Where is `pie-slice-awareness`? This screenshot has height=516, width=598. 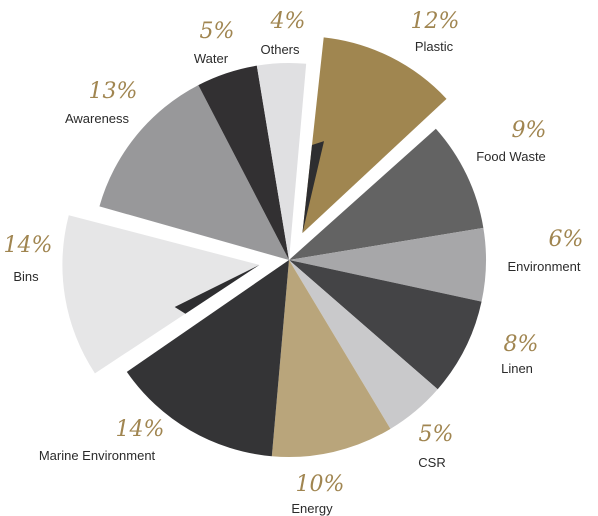 pie-slice-awareness is located at coordinates (194, 172).